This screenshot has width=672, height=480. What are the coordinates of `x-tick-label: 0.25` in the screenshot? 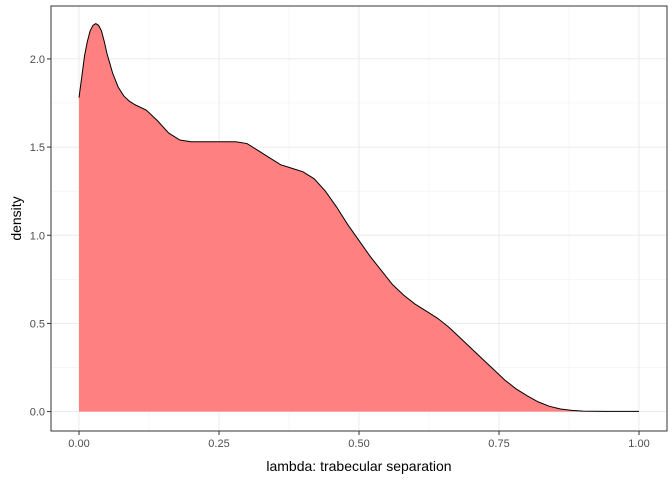 It's located at (218, 444).